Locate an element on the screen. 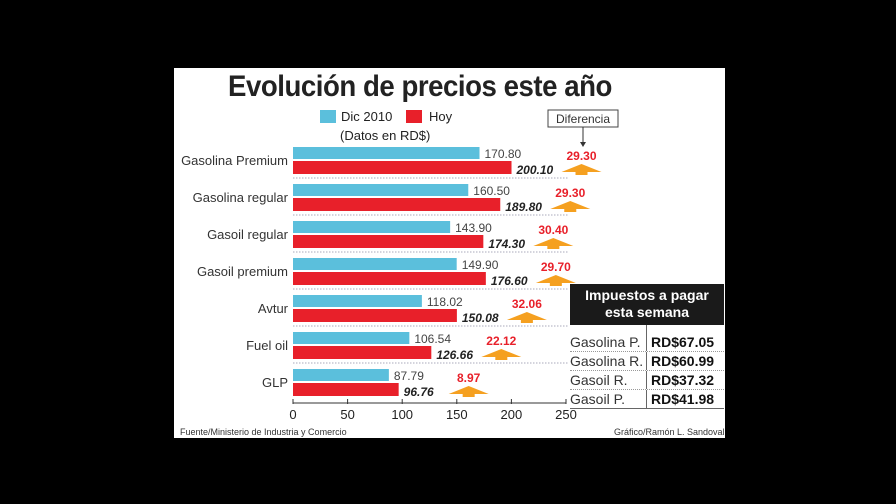 This screenshot has width=896, height=504. value-label-hoy: 200.10 is located at coordinates (535, 170).